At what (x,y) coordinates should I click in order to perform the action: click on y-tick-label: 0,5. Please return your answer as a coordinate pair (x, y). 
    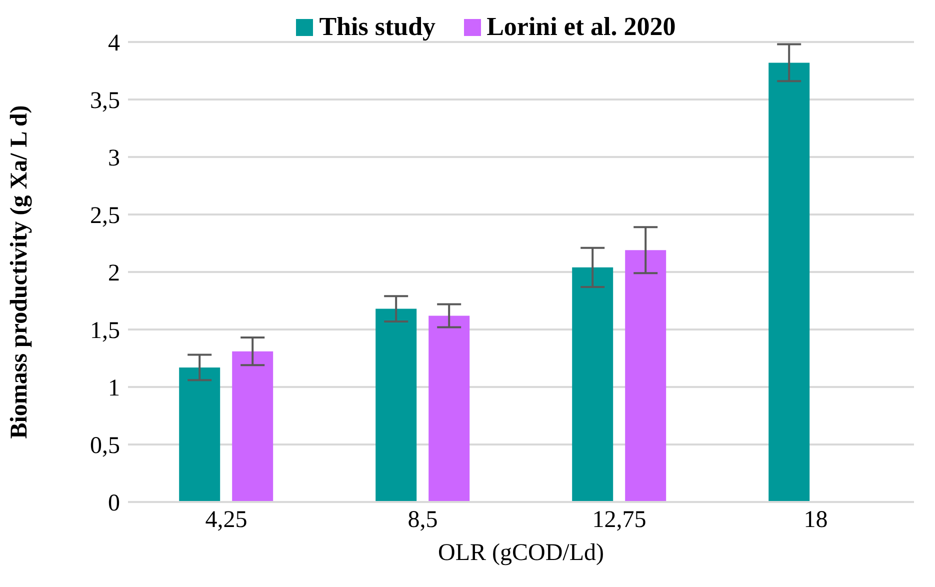
    Looking at the image, I should click on (105, 446).